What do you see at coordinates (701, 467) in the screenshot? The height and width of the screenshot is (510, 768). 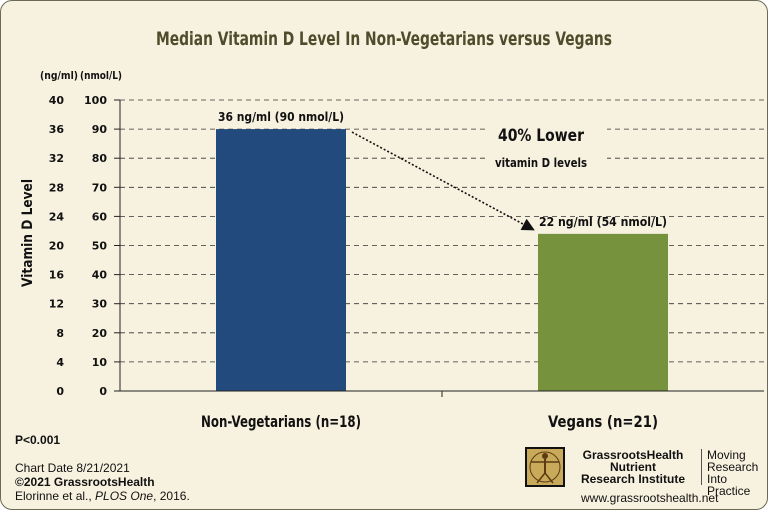 I see `logo-divider` at bounding box center [701, 467].